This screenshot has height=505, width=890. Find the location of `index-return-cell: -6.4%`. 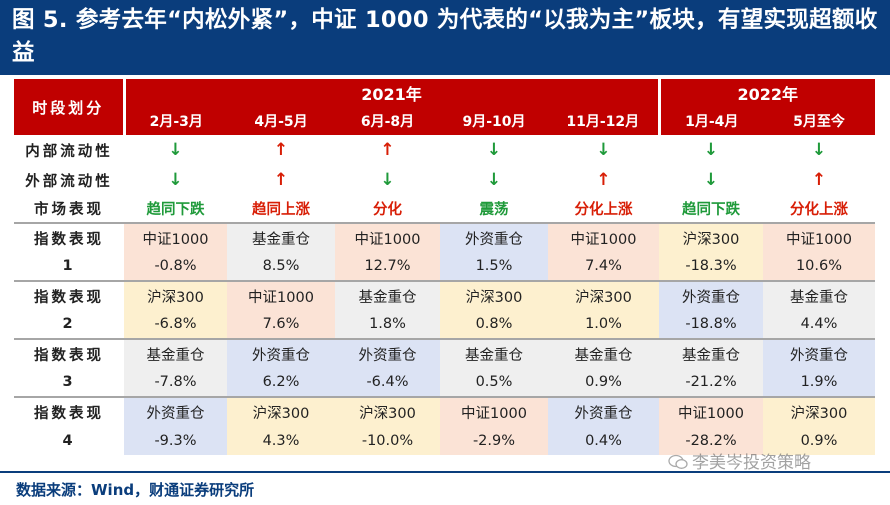

index-return-cell: -6.4% is located at coordinates (387, 382).